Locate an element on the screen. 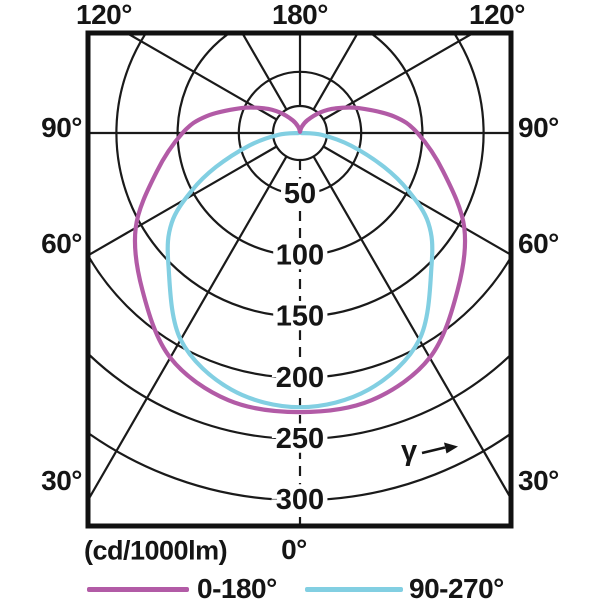 Image resolution: width=600 pixels, height=600 pixels. angle-label-right-90: 90° is located at coordinates (538, 127).